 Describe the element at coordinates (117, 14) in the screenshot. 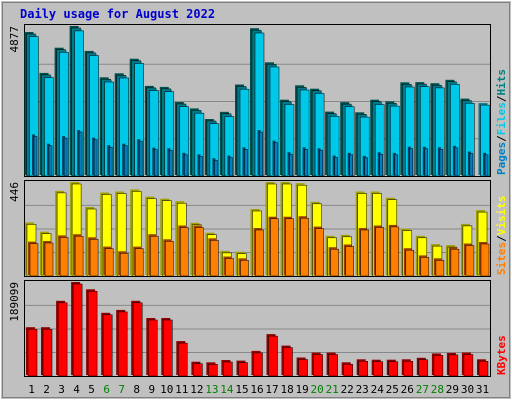

I see `chart-title: Daily usage for August 2022` at that location.